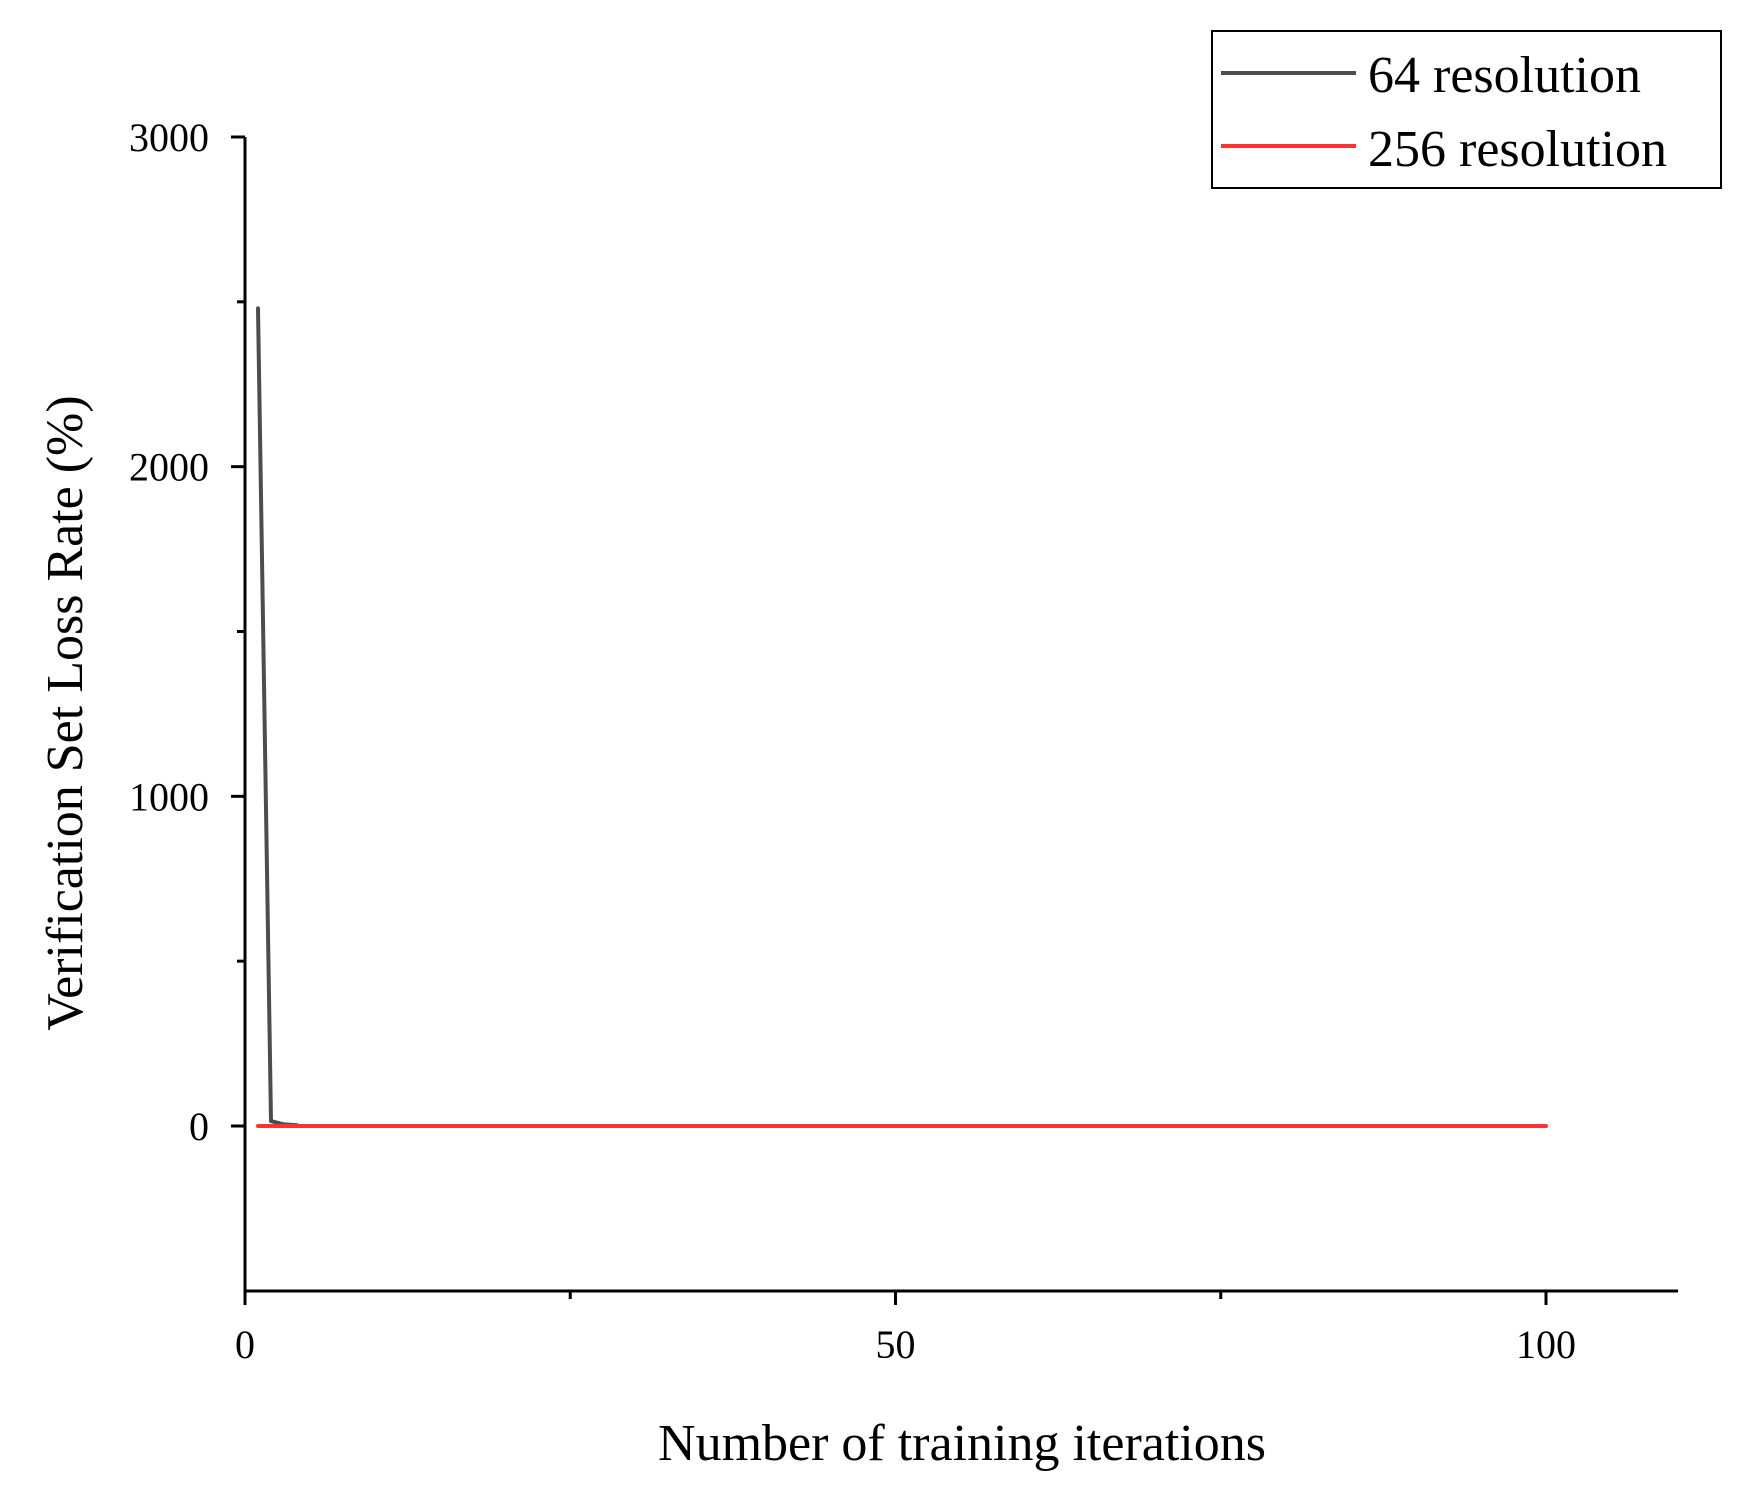 This screenshot has height=1498, width=1738. What do you see at coordinates (245, 1344) in the screenshot?
I see `x-tick-label: 0` at bounding box center [245, 1344].